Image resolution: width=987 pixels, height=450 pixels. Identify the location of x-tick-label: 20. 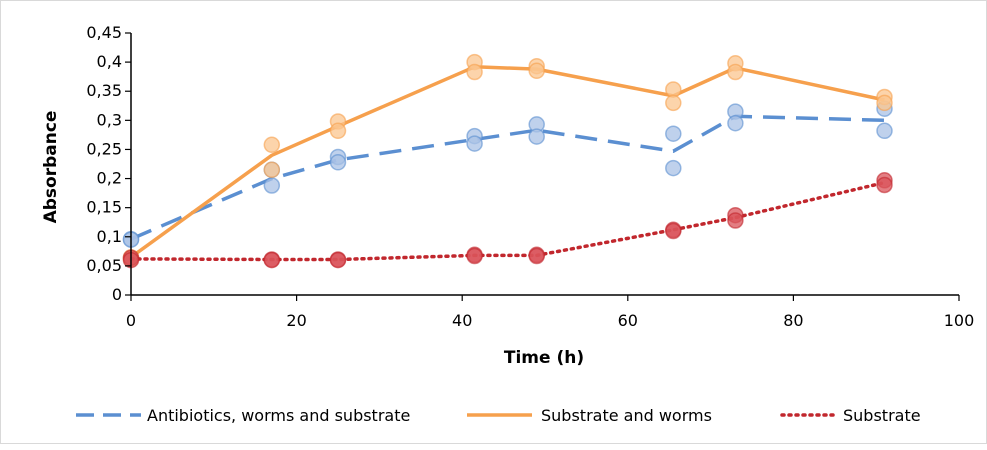
(296, 320).